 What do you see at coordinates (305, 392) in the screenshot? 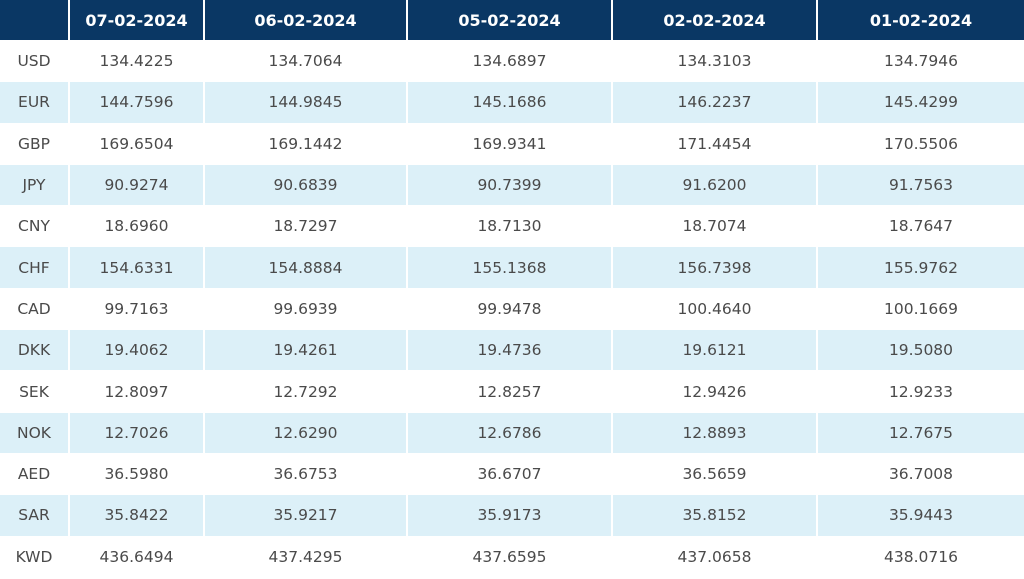
I see `rate-cell: 12.7292` at bounding box center [305, 392].